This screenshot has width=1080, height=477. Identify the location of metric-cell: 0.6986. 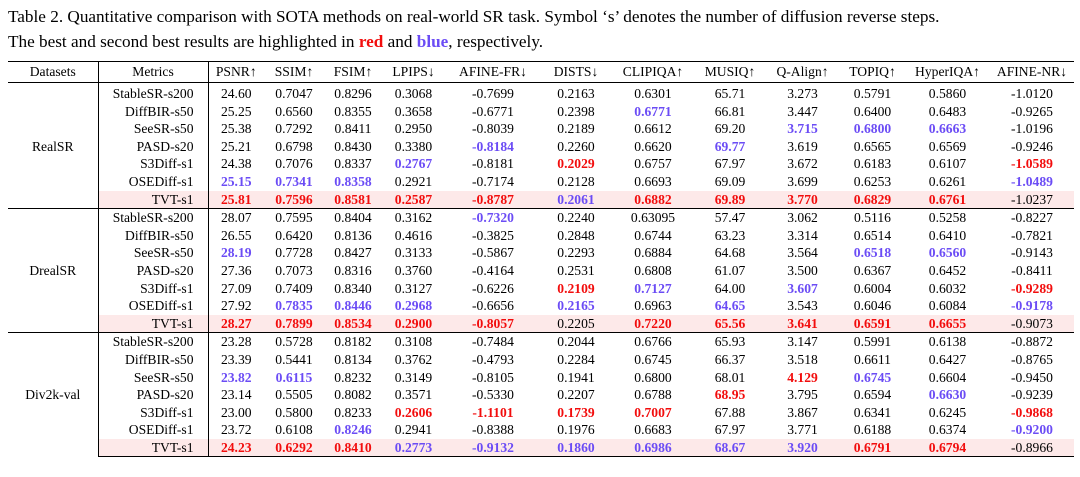
(653, 448).